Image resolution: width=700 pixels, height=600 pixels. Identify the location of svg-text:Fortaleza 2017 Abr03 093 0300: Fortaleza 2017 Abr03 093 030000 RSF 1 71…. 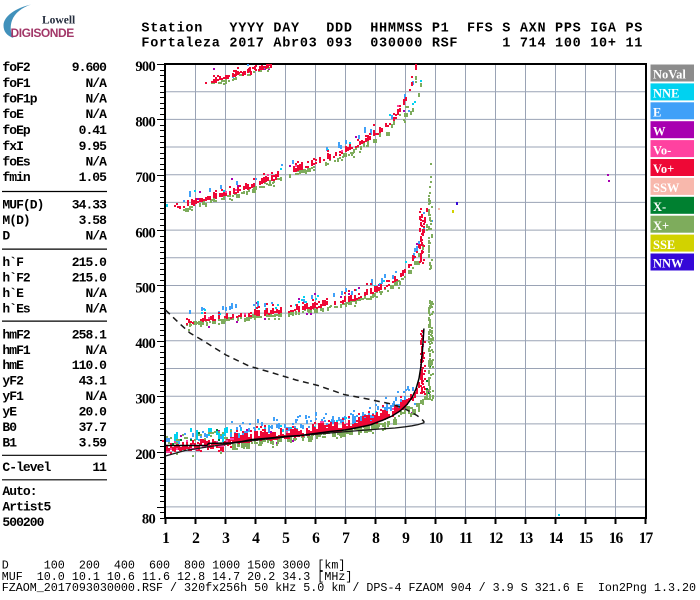
(392, 44).